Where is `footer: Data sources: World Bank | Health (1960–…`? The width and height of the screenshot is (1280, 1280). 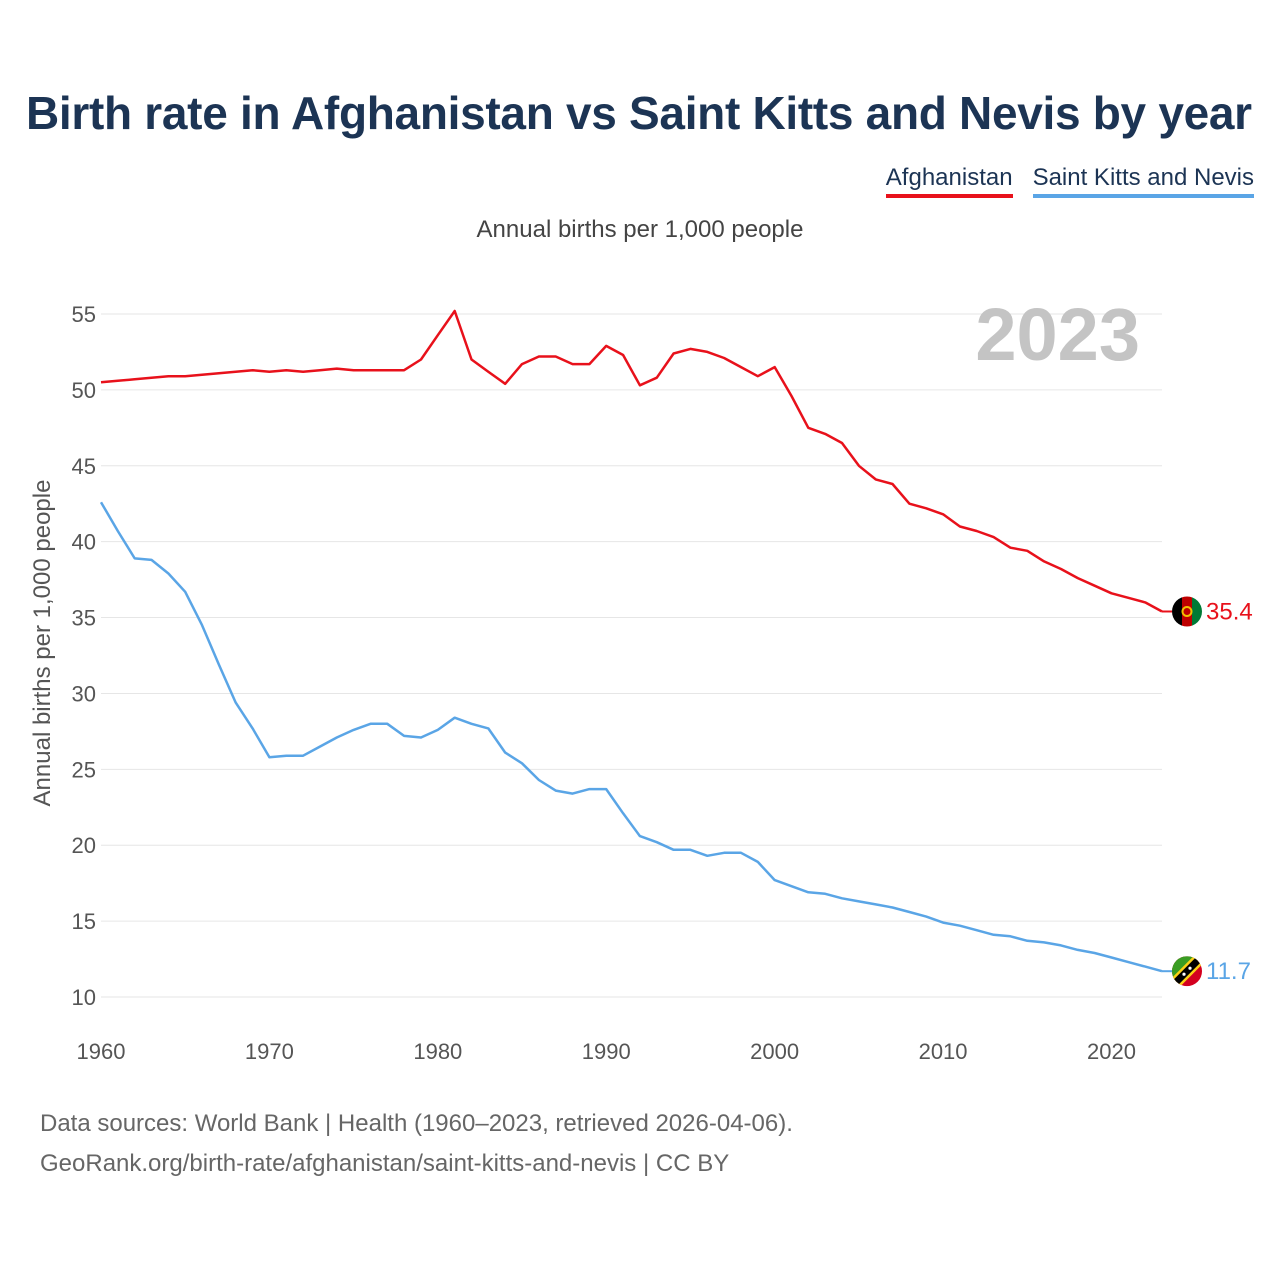
footer: Data sources: World Bank | Health (1960–… is located at coordinates (416, 1144).